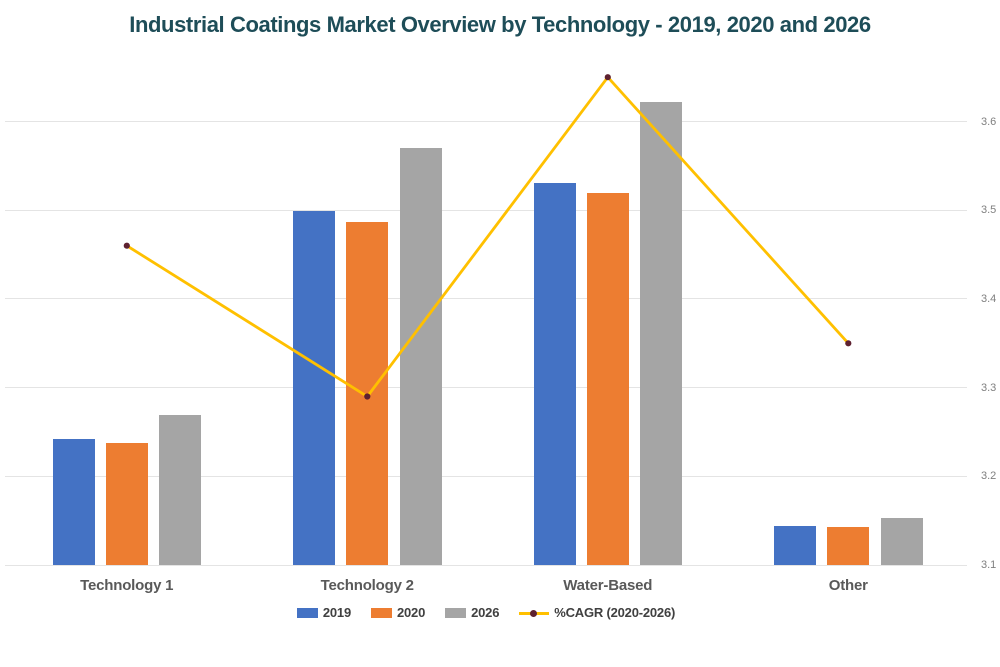 The height and width of the screenshot is (667, 1000). I want to click on legend-item-2026: 2026, so click(472, 612).